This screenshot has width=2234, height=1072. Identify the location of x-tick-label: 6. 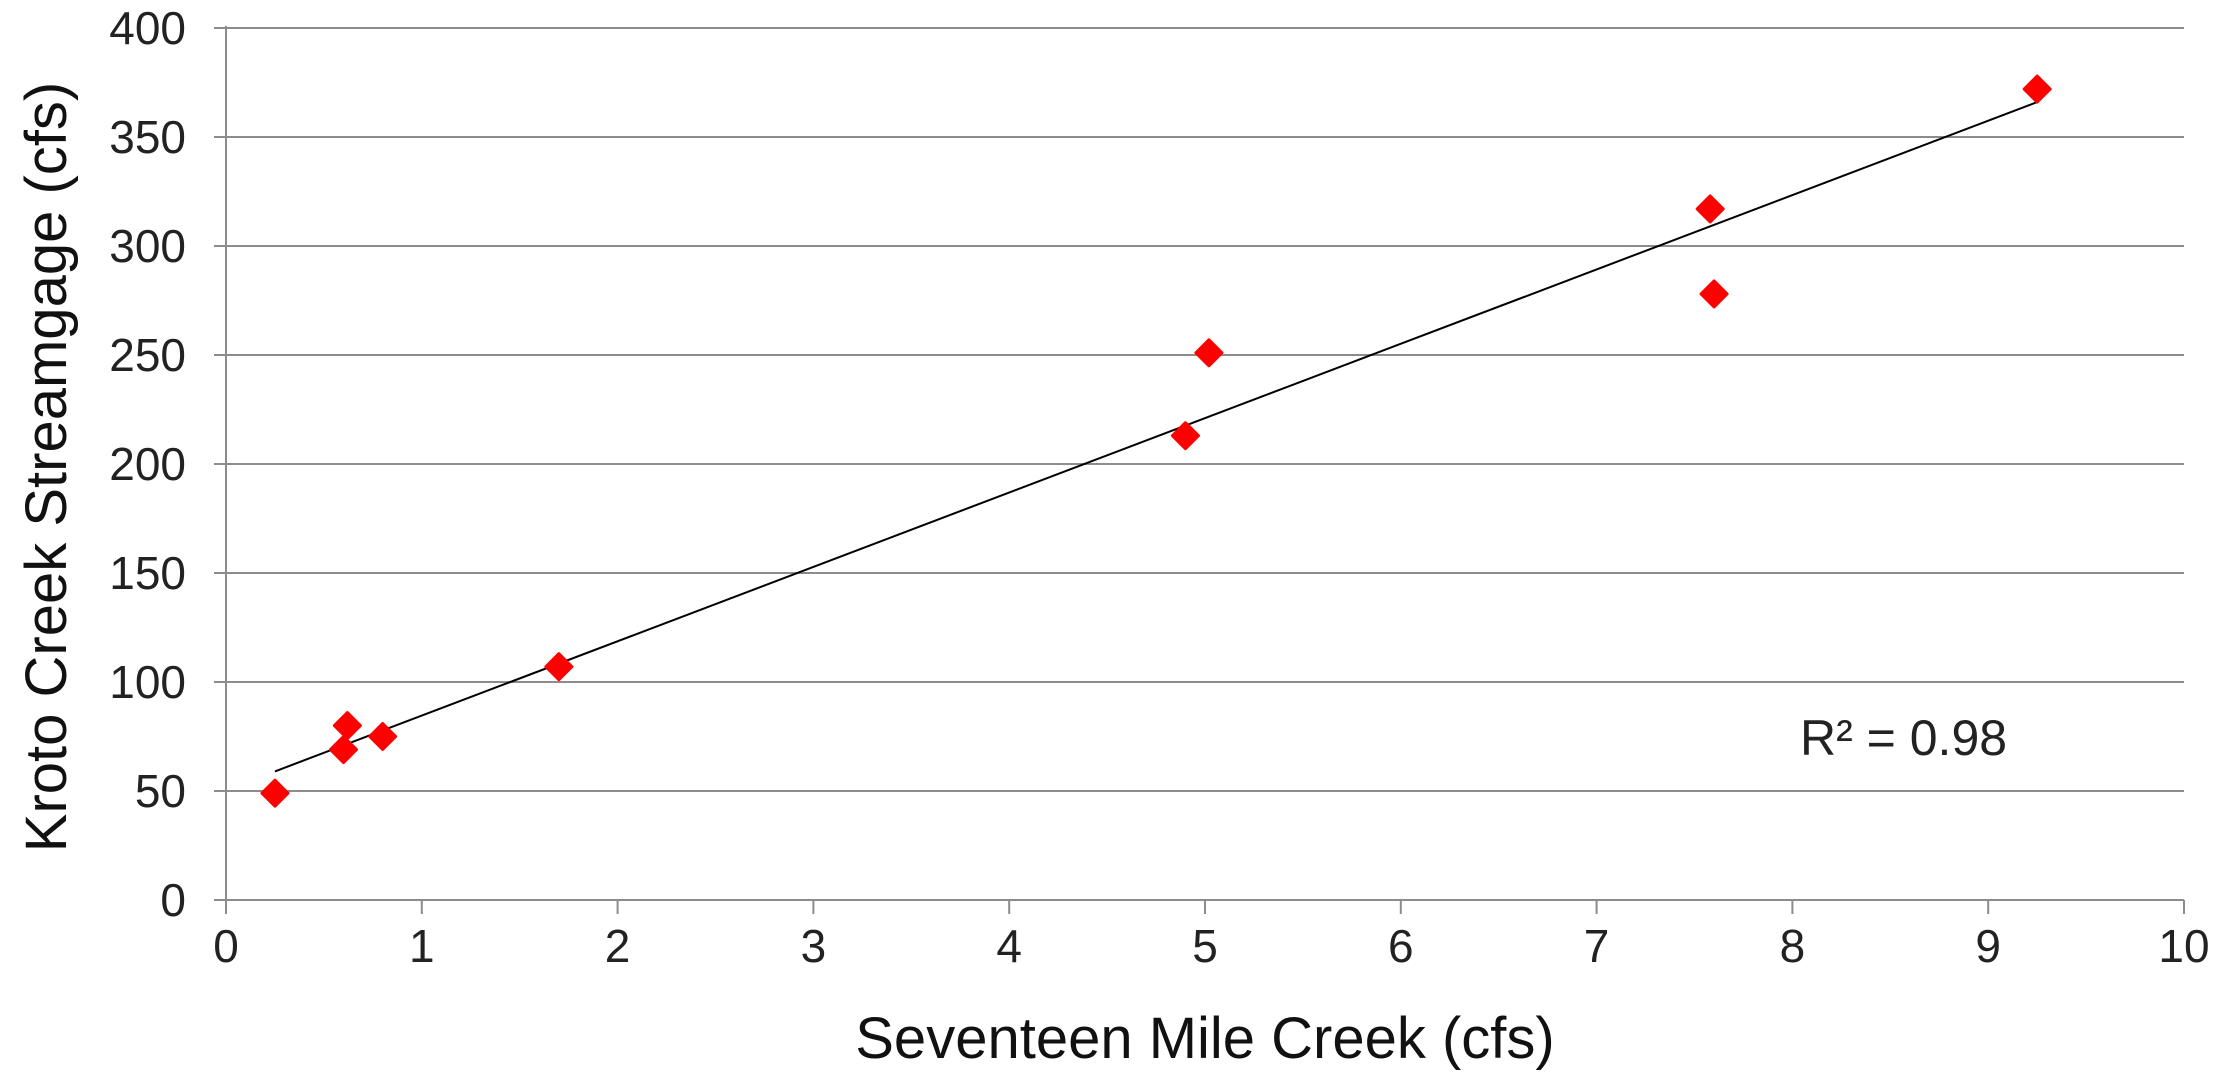
(1401, 946).